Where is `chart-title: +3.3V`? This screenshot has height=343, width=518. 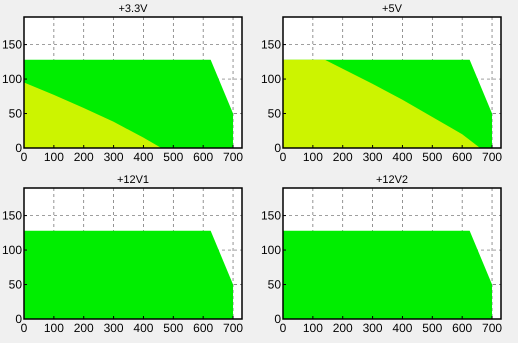
chart-title: +3.3V is located at coordinates (133, 9).